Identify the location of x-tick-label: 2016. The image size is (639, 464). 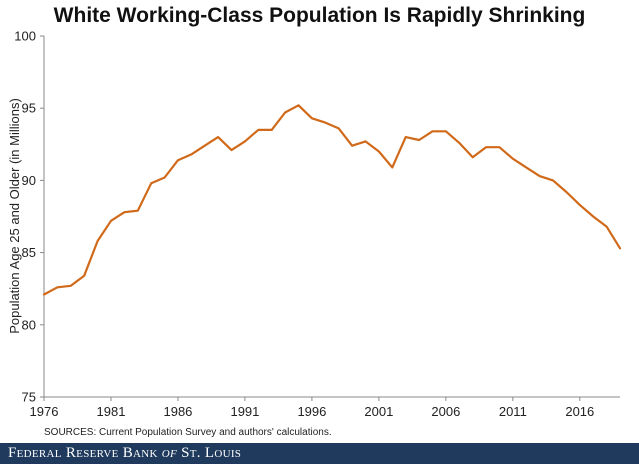
(579, 411).